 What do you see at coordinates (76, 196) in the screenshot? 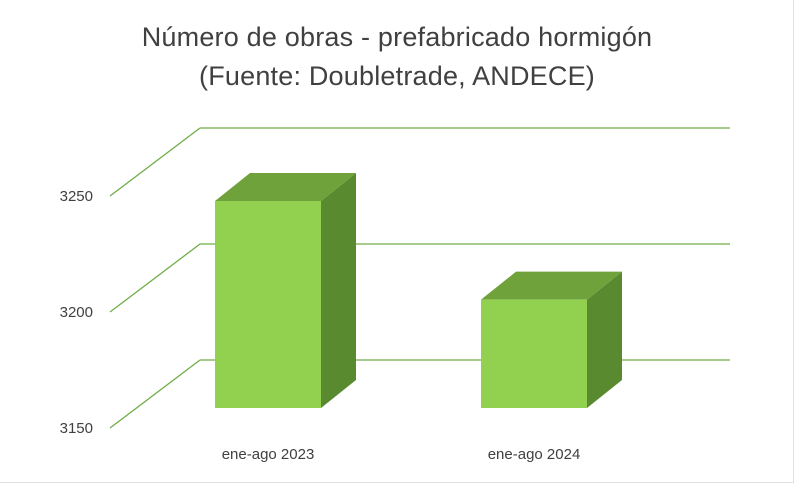
I see `y-tick-label: 3250` at bounding box center [76, 196].